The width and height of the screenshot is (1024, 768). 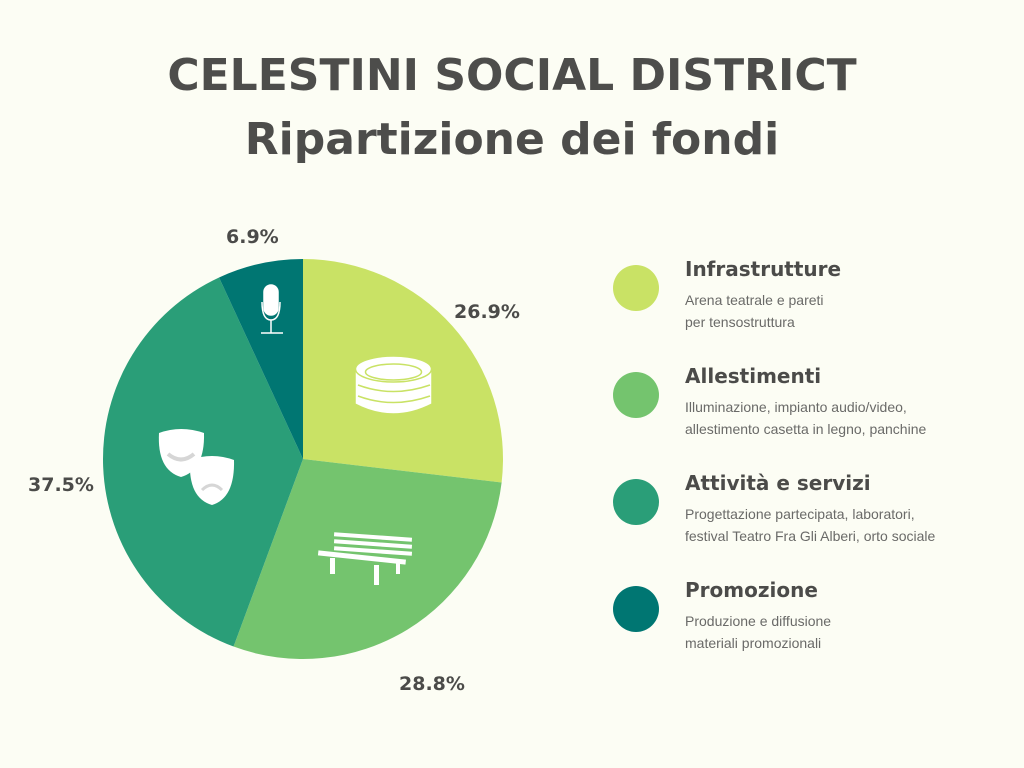 I want to click on colosseum-arena-icon, so click(x=393, y=385).